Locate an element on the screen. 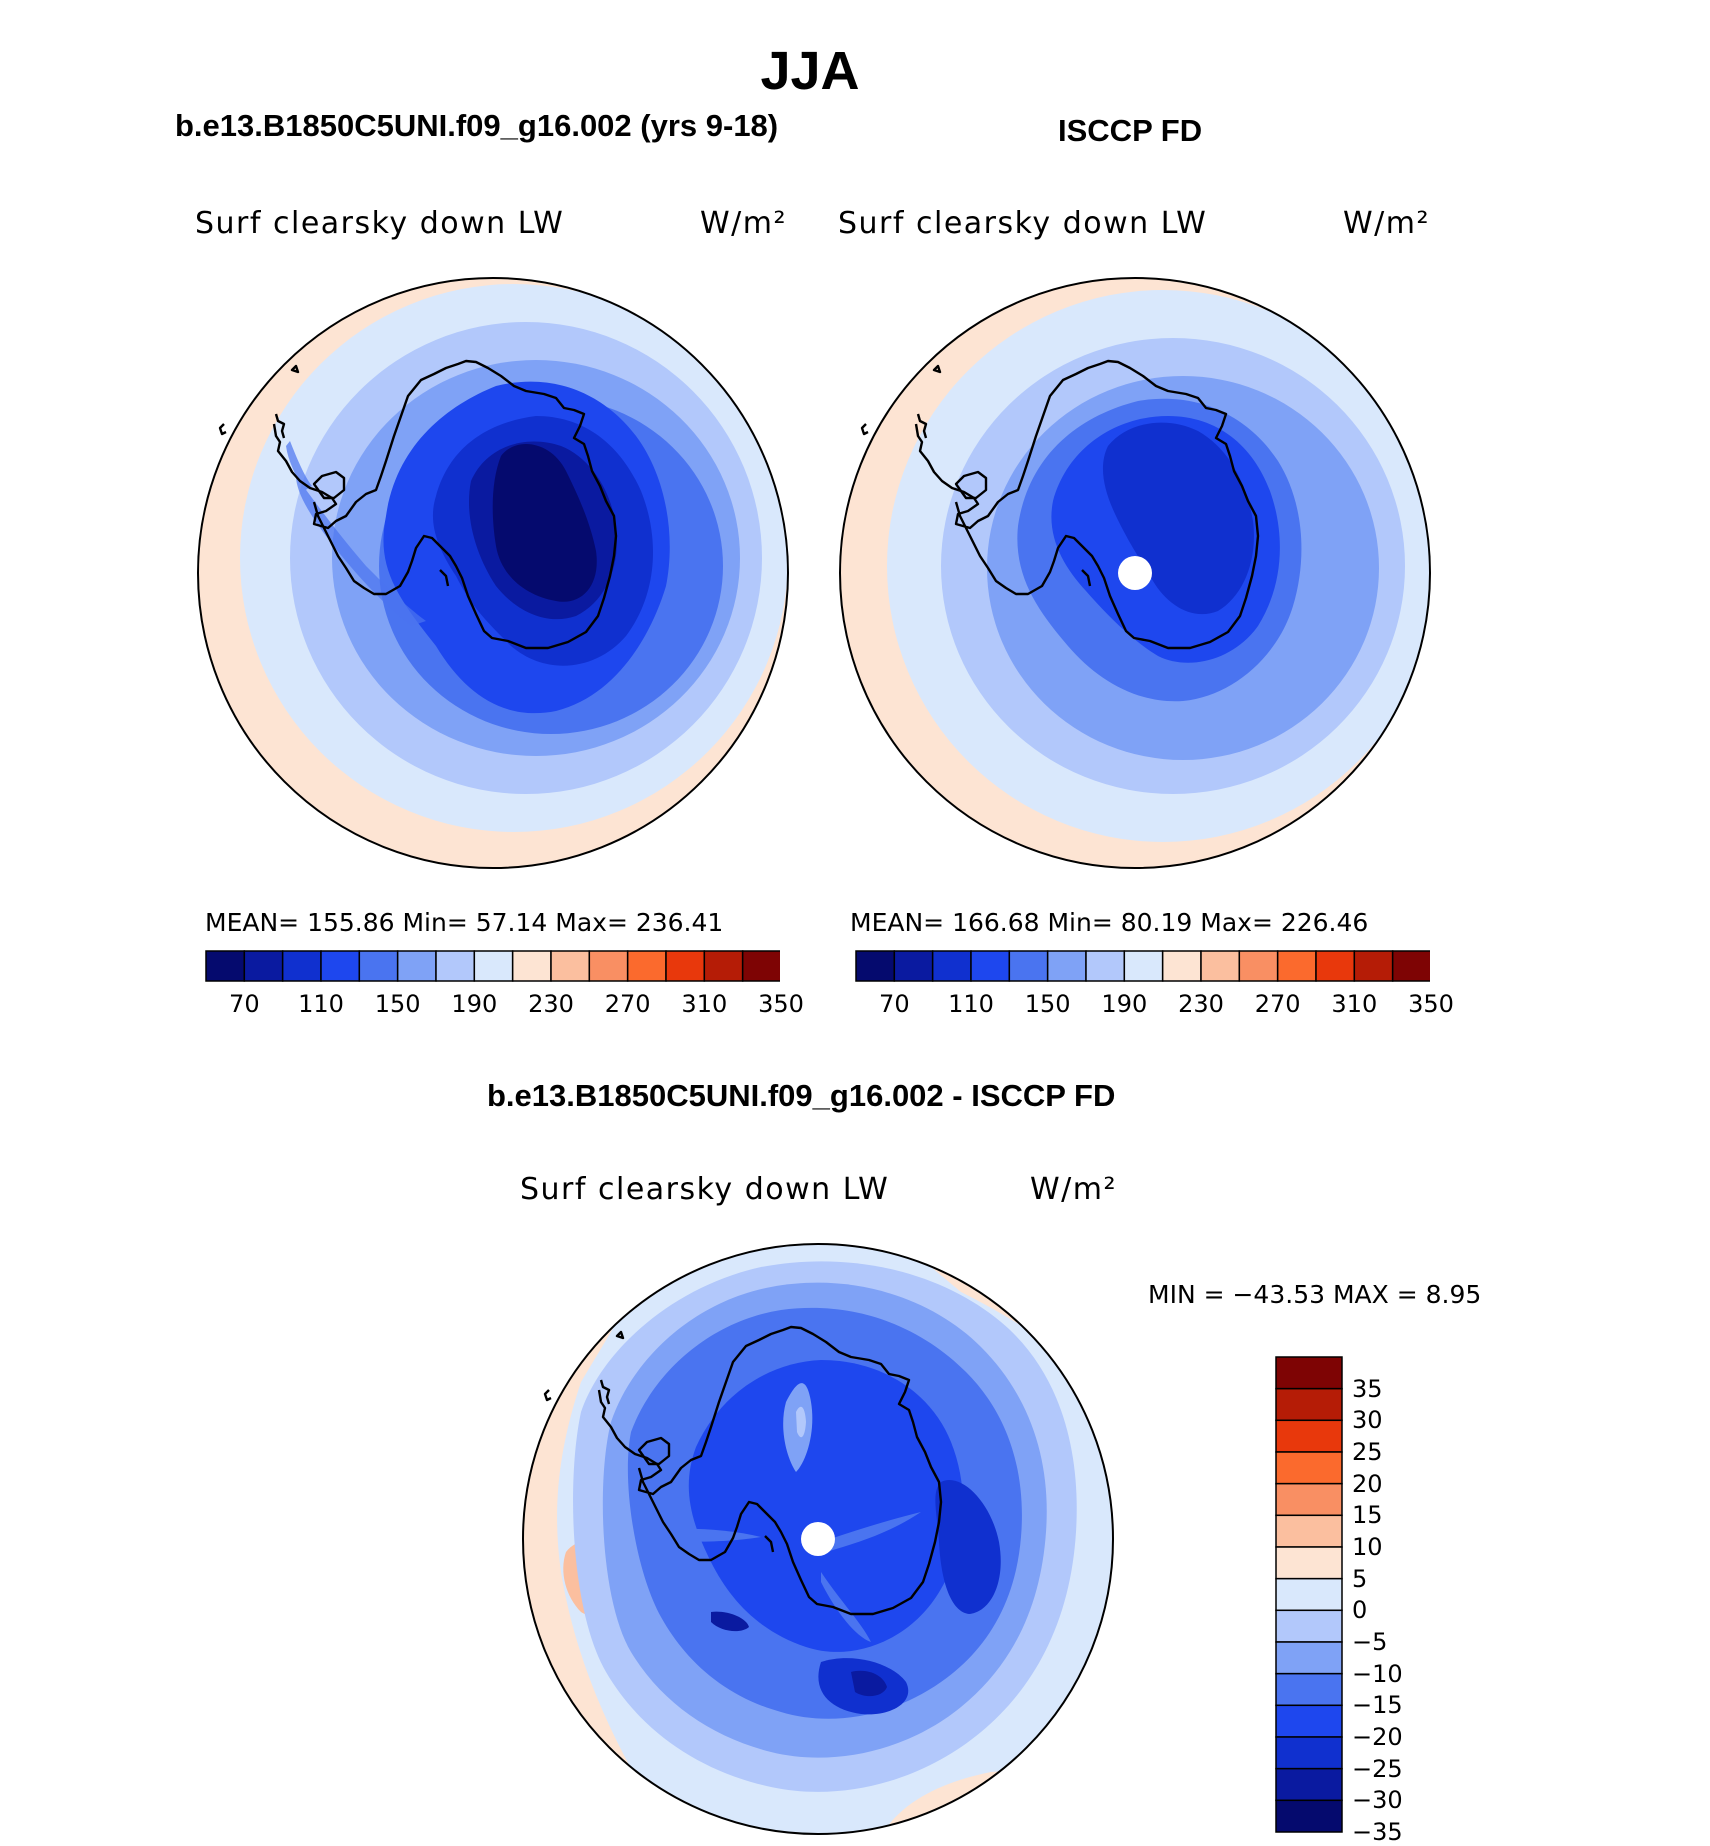 This screenshot has width=1710, height=1846. diff-colorbar is located at coordinates (1309, 1594).